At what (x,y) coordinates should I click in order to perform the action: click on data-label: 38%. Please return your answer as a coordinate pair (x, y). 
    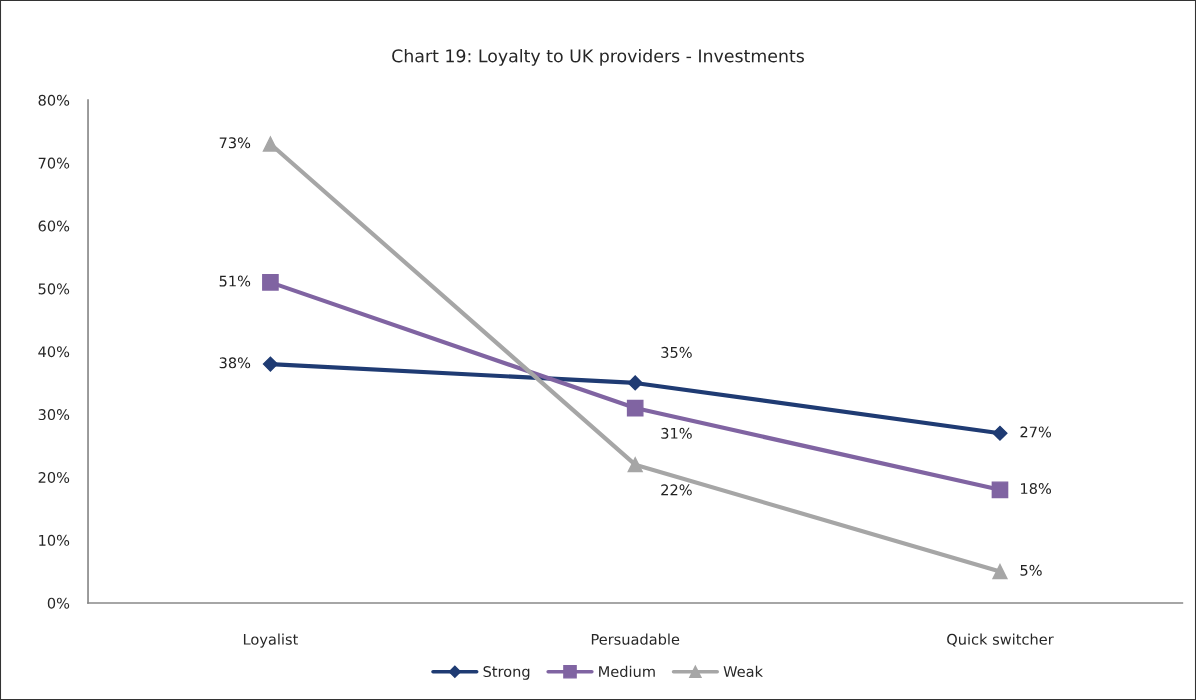
    Looking at the image, I should click on (235, 363).